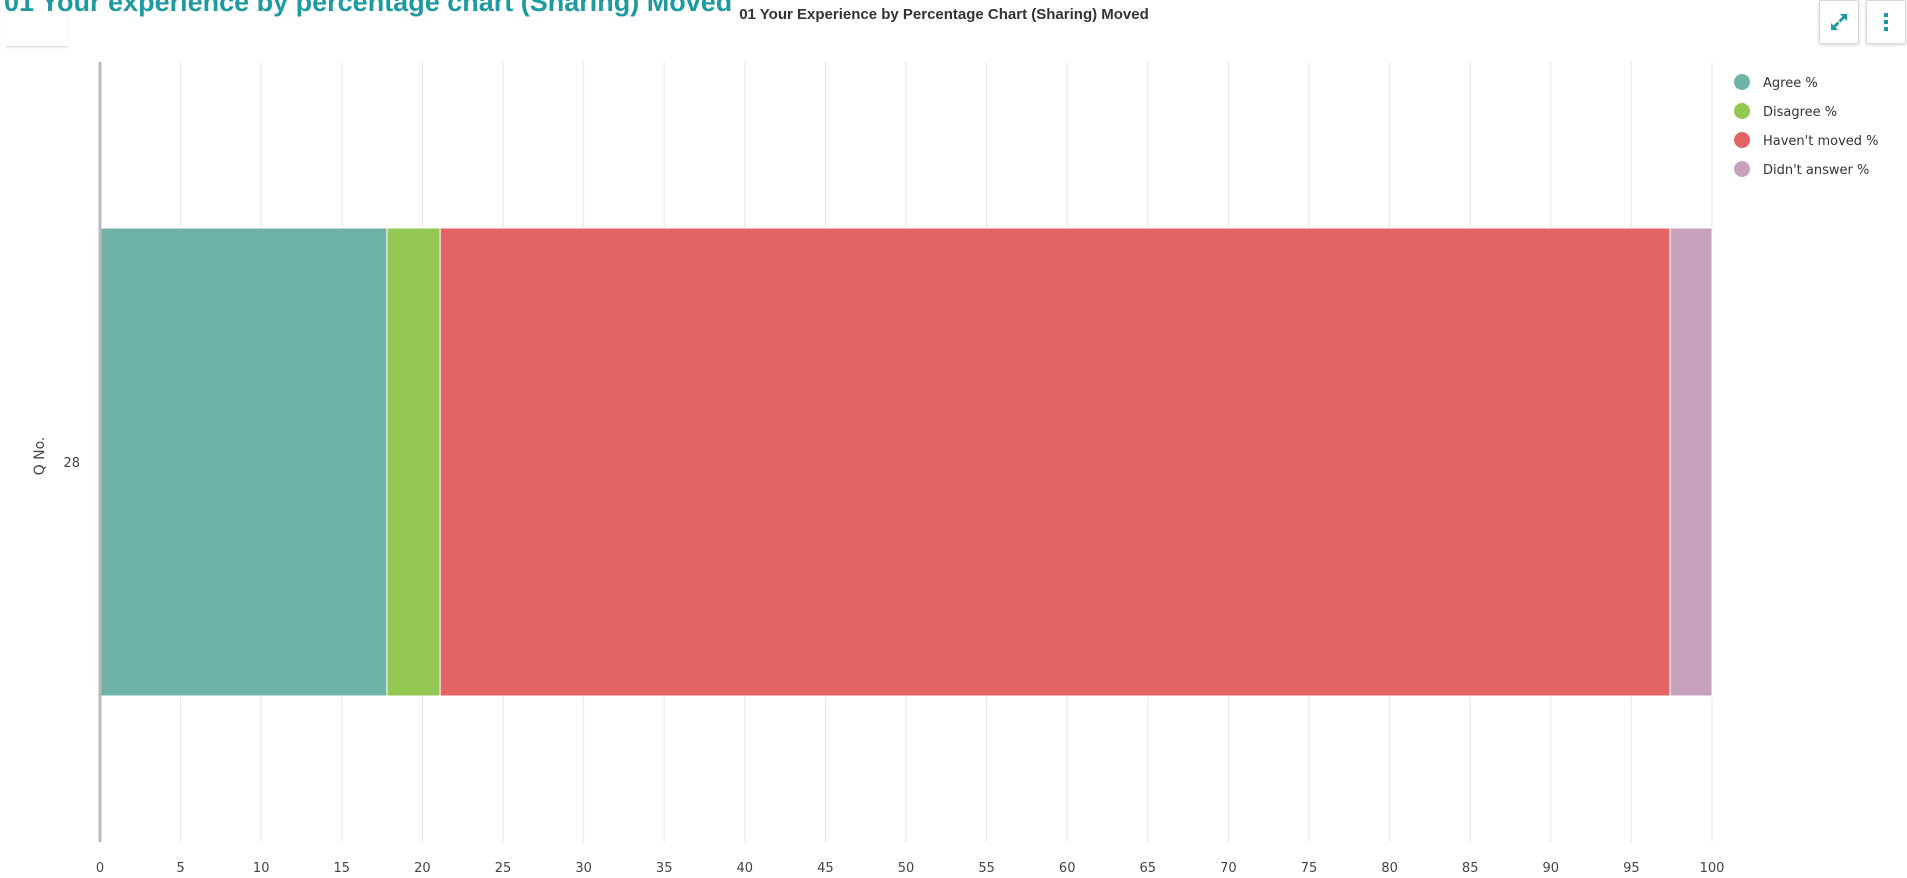 The height and width of the screenshot is (878, 1907). Describe the element at coordinates (825, 868) in the screenshot. I see `x-tick-label: 45` at that location.